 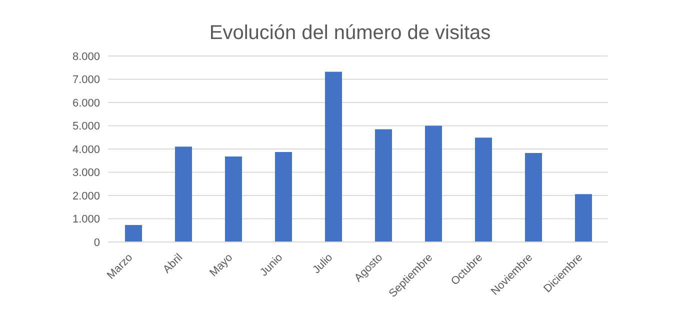 I want to click on y-tick-label: 5.000, so click(x=86, y=126).